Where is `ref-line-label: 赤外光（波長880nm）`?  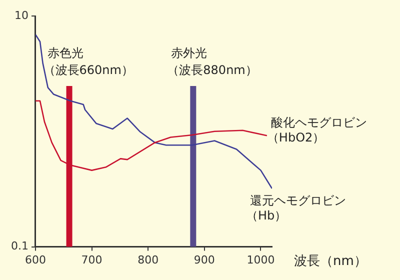
ref-line-label: 赤外光（波長880nm） is located at coordinates (212, 61).